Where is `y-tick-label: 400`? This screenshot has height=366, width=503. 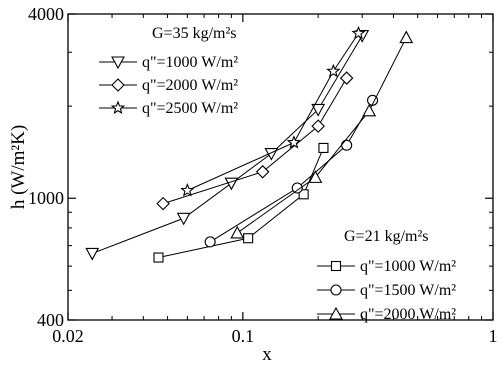 y-tick-label: 400 is located at coordinates (50, 320).